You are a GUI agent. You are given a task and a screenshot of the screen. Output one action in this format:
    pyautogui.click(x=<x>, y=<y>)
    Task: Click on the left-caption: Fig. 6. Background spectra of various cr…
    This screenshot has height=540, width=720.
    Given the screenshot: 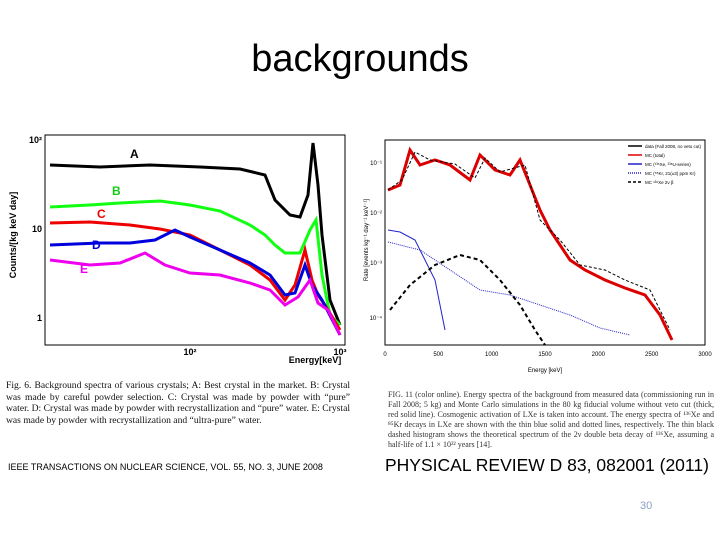 What is the action you would take?
    pyautogui.click(x=178, y=403)
    